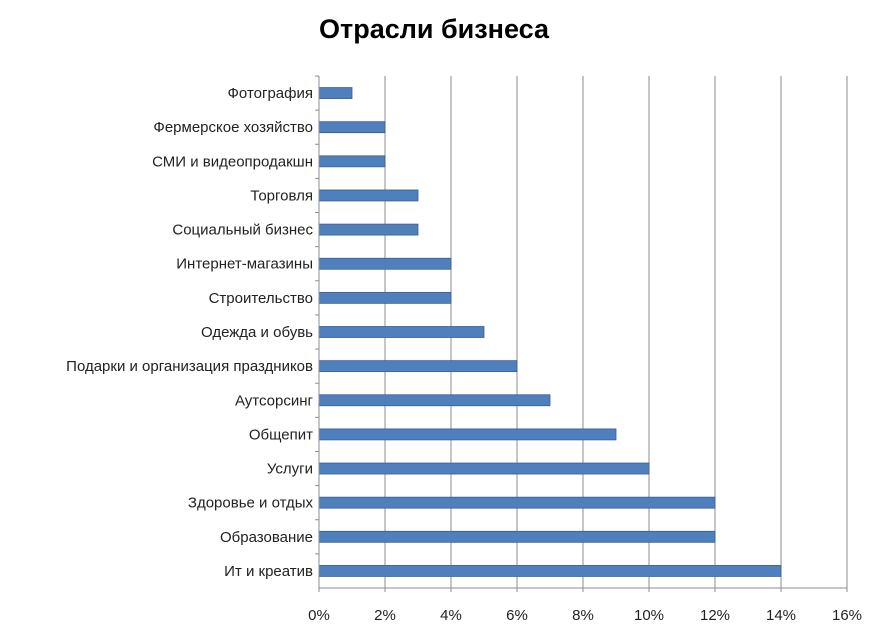 The image size is (878, 640). I want to click on category-label: Общепит, so click(281, 434).